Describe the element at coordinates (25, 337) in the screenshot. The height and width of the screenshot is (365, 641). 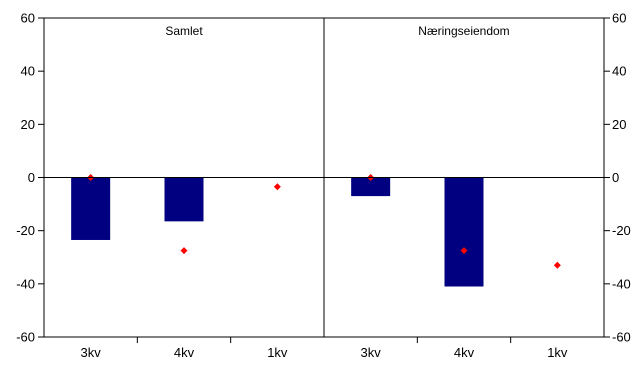
I see `left-tick-label: -60` at that location.